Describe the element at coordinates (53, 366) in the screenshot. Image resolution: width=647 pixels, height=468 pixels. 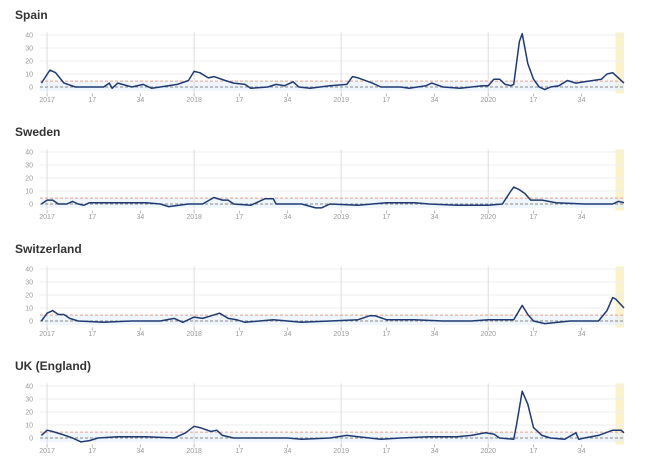
I see `chart-title: UK (England)` at that location.